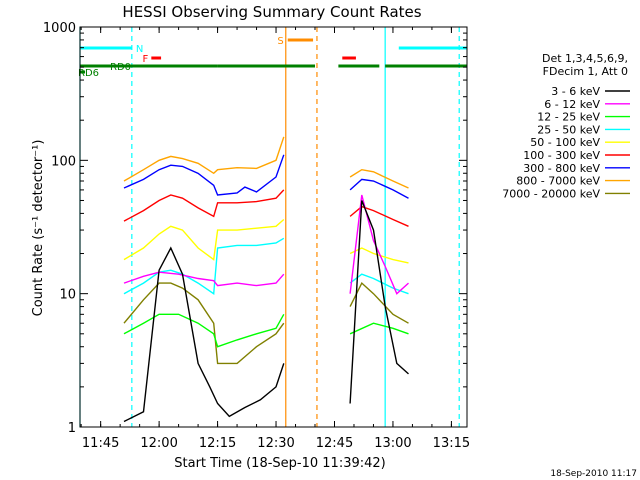  I want to click on x-tick-label-1: 11:45, so click(100, 443).